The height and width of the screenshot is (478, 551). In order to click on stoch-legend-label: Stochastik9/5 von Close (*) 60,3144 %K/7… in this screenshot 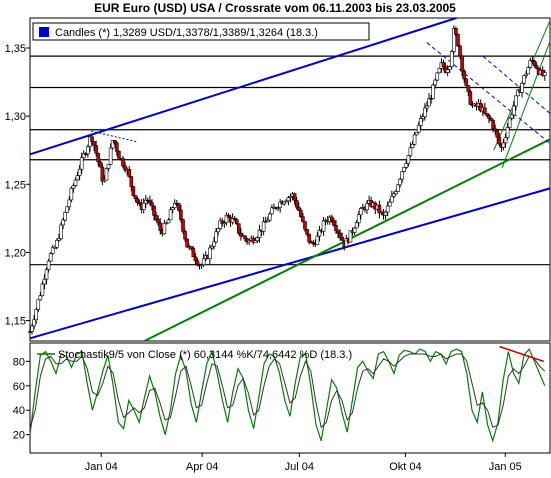, I will do `click(205, 355)`.